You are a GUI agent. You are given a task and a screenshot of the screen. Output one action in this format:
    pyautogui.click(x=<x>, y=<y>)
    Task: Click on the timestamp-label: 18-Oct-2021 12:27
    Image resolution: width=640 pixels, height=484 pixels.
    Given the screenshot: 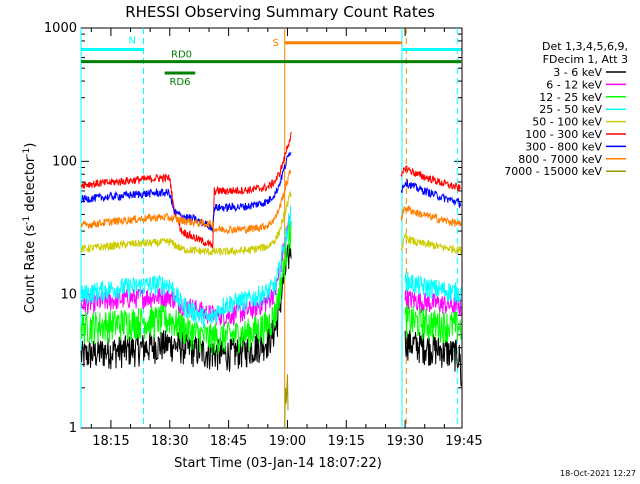 What is the action you would take?
    pyautogui.click(x=598, y=473)
    